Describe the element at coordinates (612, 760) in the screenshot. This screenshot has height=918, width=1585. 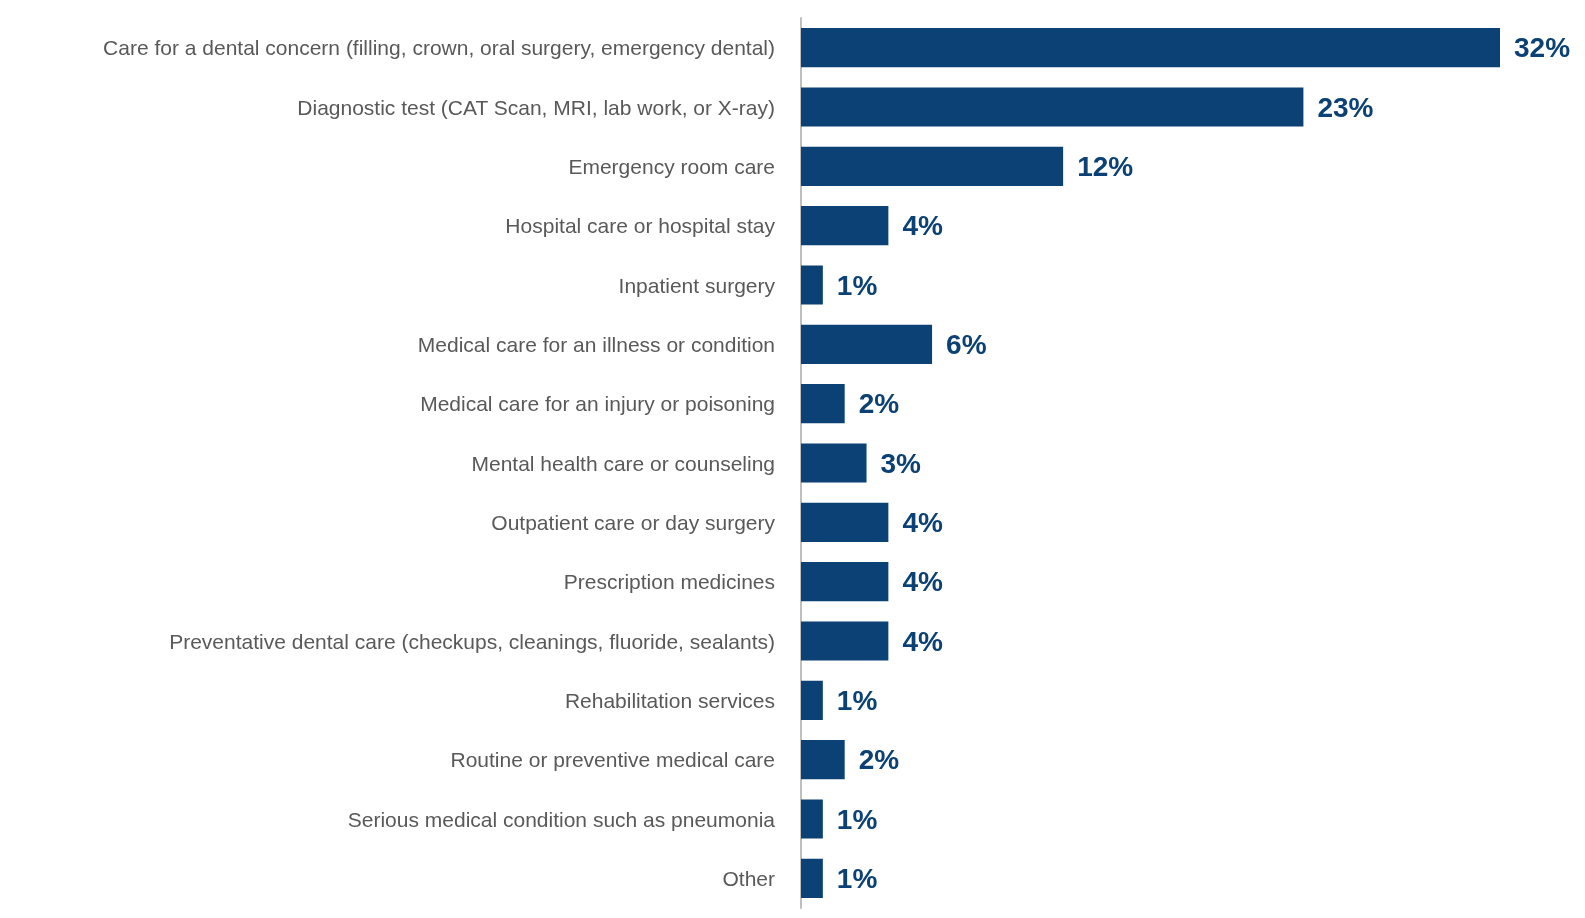
I see `y-tick-label: Routine or preventive medical care` at that location.